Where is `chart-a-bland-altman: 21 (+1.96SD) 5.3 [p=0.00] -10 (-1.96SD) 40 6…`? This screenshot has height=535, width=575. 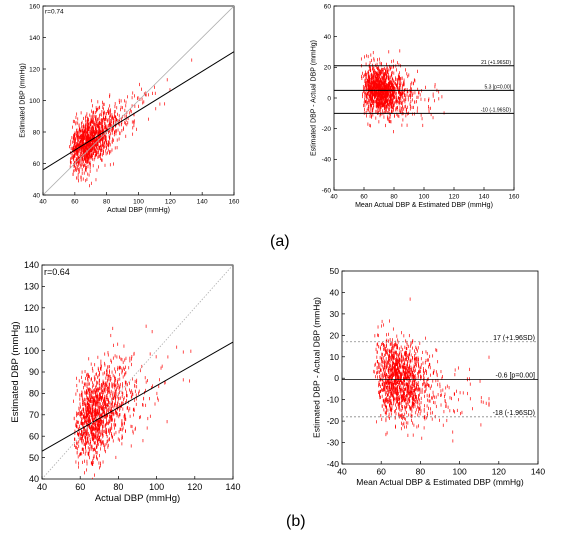 chart-a-bland-altman: 21 (+1.96SD) 5.3 [p=0.00] -10 (-1.96SD) 40 6… is located at coordinates (415, 106).